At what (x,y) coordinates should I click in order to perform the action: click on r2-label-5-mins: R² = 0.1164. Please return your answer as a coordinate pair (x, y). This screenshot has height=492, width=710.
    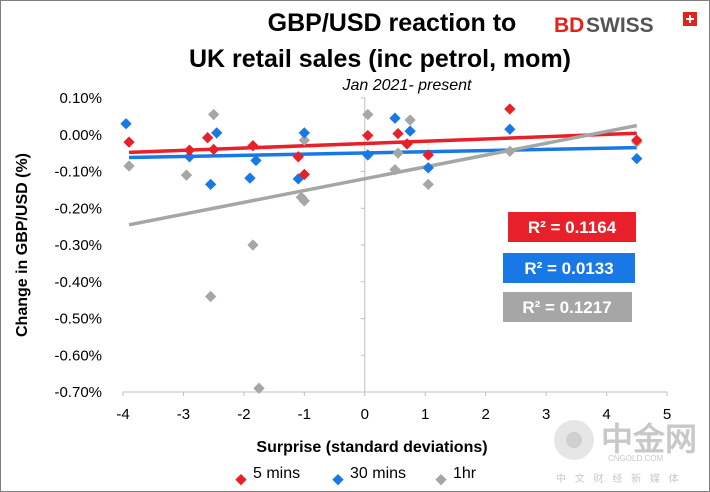
    Looking at the image, I should click on (572, 227).